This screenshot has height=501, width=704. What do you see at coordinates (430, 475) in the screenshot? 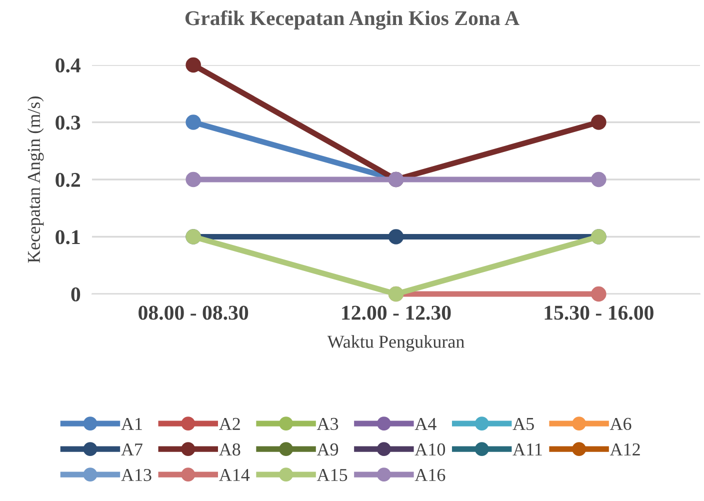
I see `legend-label: A16` at bounding box center [430, 475].